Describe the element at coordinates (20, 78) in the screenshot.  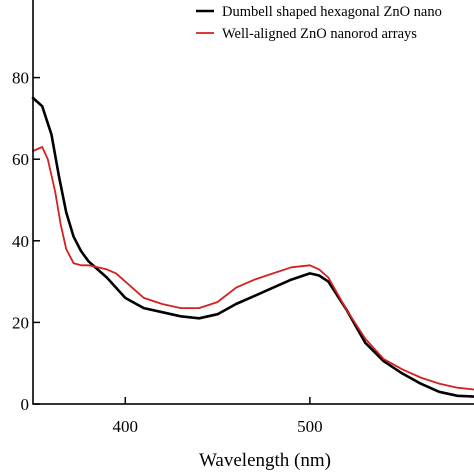
I see `y-tick-label-80: 80` at that location.